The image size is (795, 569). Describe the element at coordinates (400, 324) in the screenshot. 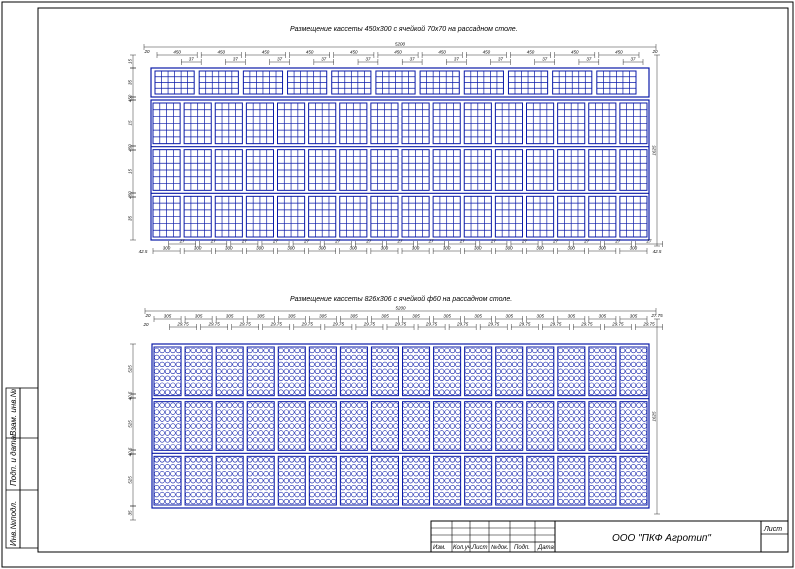

I see `d2-dim-spacing-label: 29.75` at that location.